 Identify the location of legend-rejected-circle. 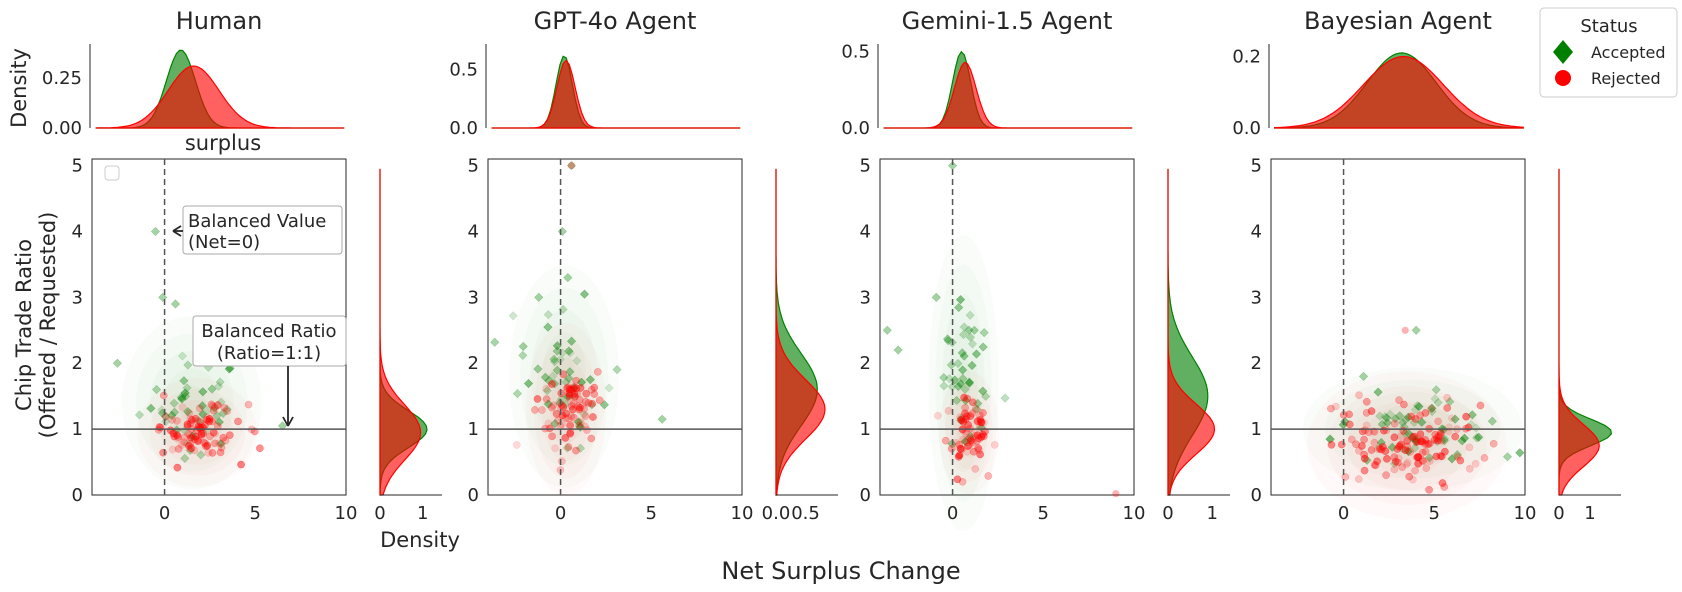
(1563, 78).